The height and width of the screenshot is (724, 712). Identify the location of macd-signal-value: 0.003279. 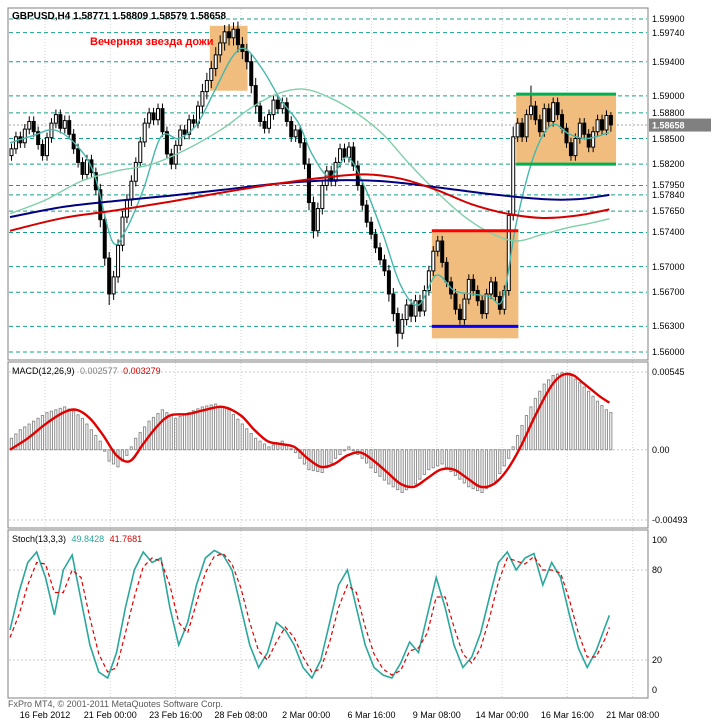
(142, 371).